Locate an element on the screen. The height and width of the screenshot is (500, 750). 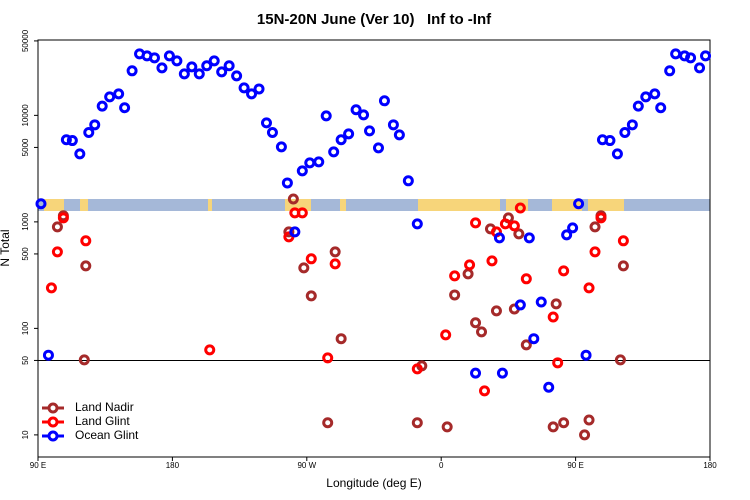
legend-label: Ocean Glint is located at coordinates (107, 435).